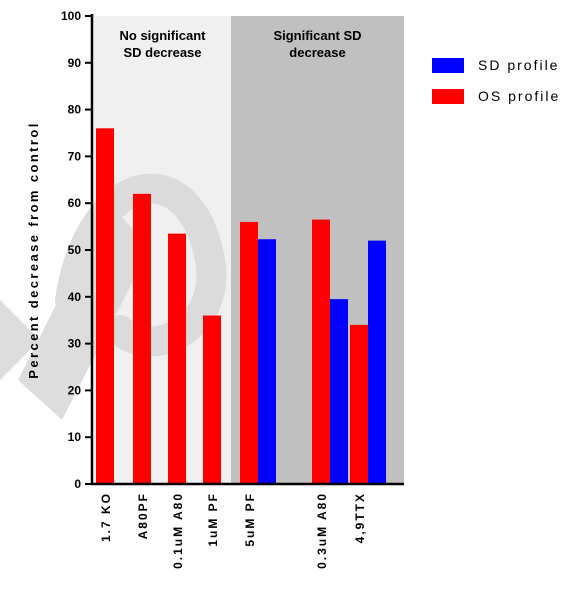 This screenshot has width=578, height=590. I want to click on y-axis-title: Percent decrease from control, so click(33, 249).